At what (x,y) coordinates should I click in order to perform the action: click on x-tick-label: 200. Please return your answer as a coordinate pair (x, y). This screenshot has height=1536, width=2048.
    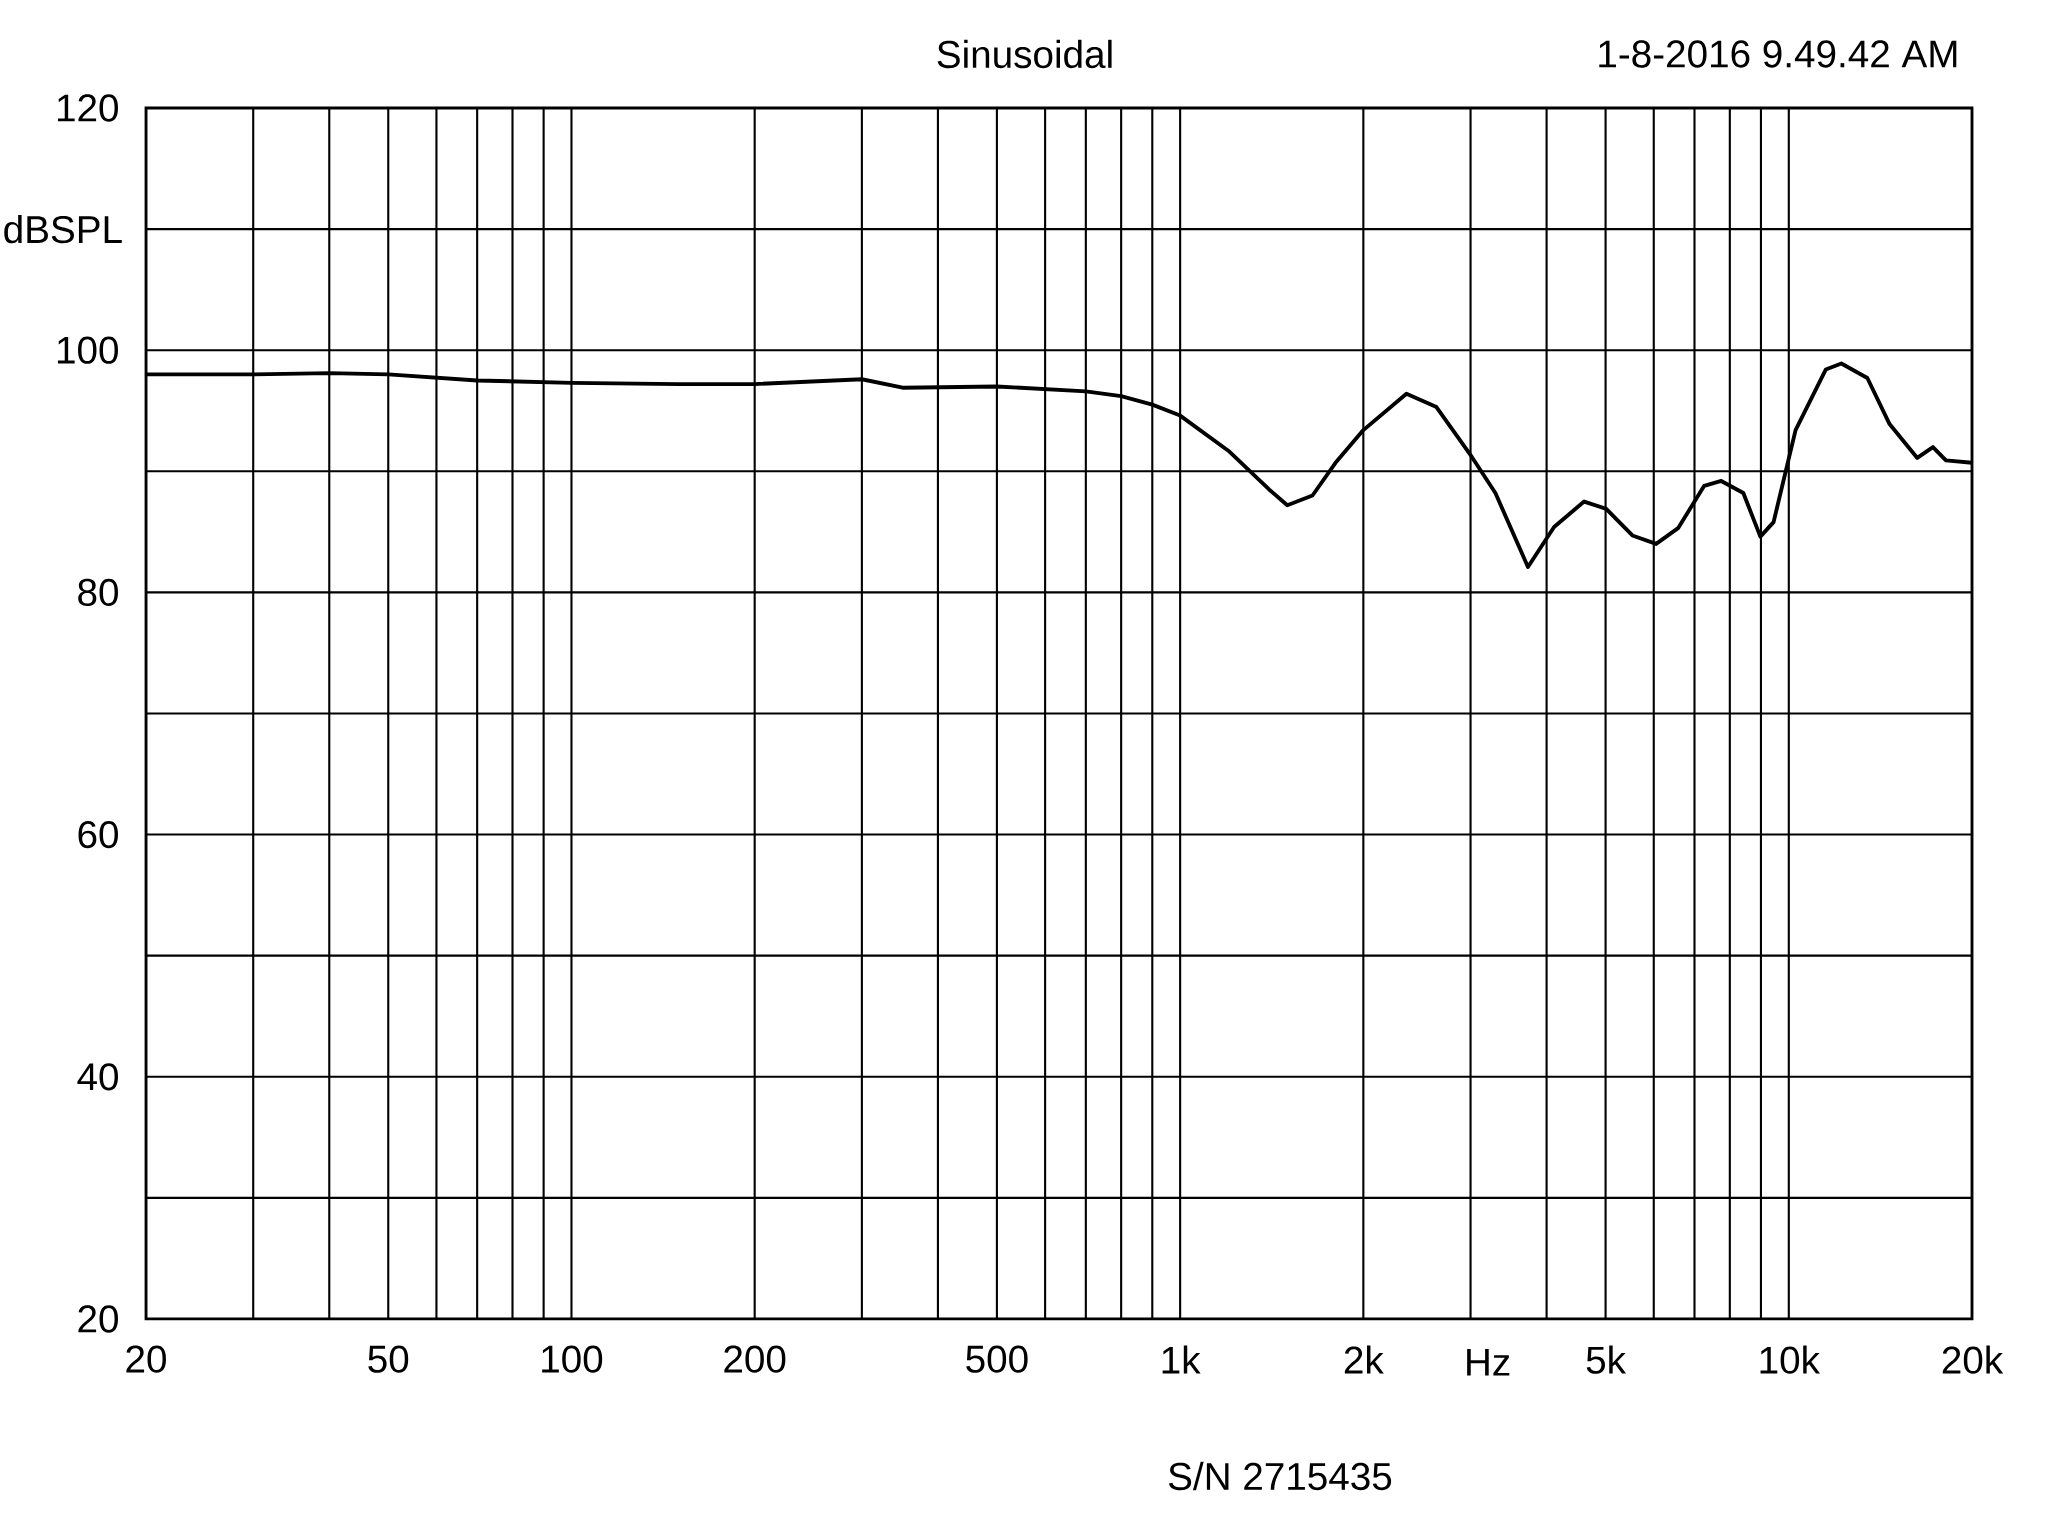
    Looking at the image, I should click on (755, 1359).